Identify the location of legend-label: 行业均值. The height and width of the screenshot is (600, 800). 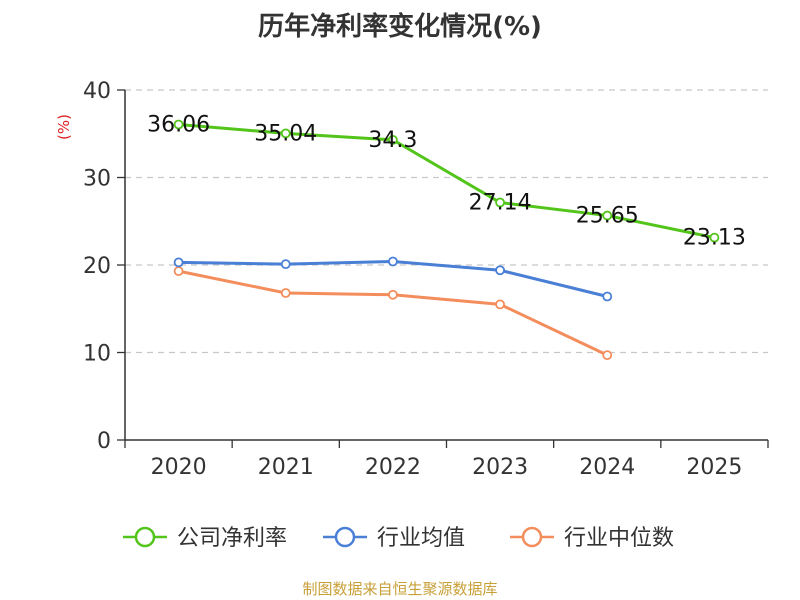
(421, 538).